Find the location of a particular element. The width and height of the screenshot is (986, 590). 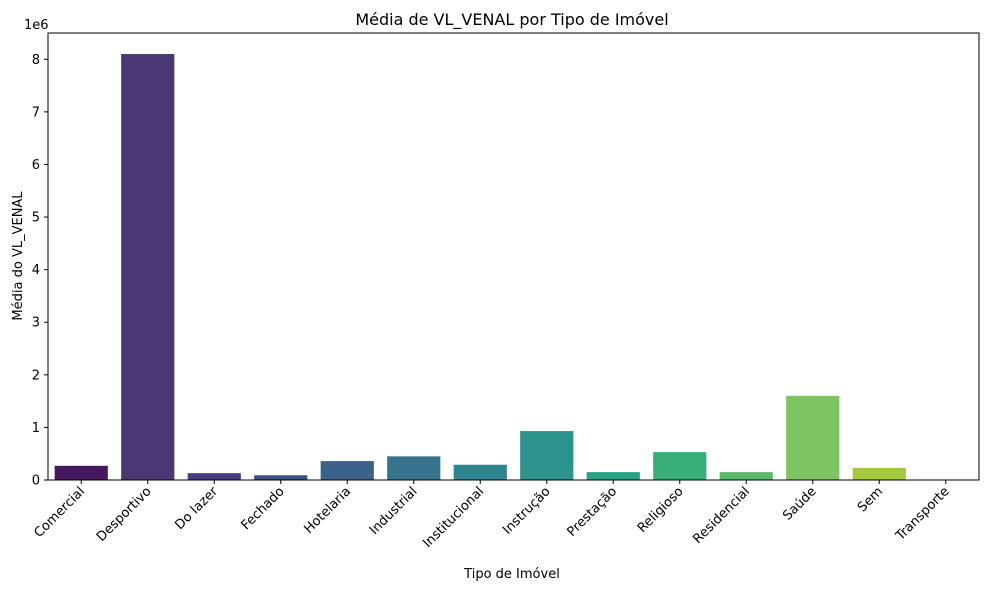

y-tick-label: 2 is located at coordinates (36, 375).